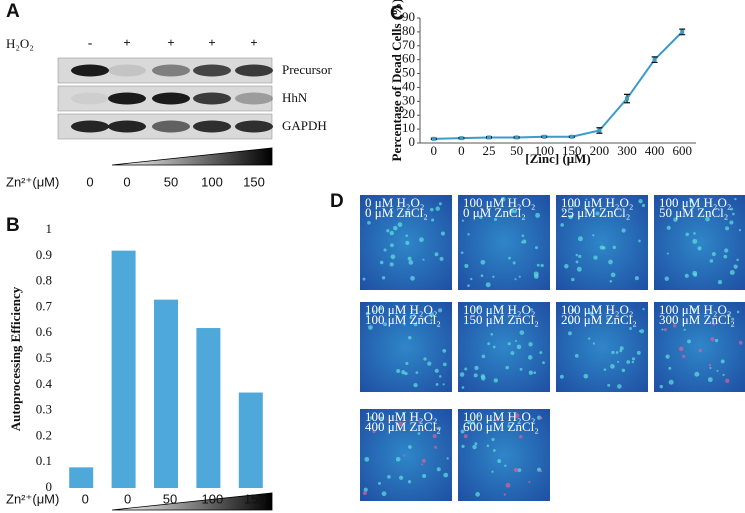  I want to click on micrograph-label: 200 μM ZnCl₂, so click(599, 319).